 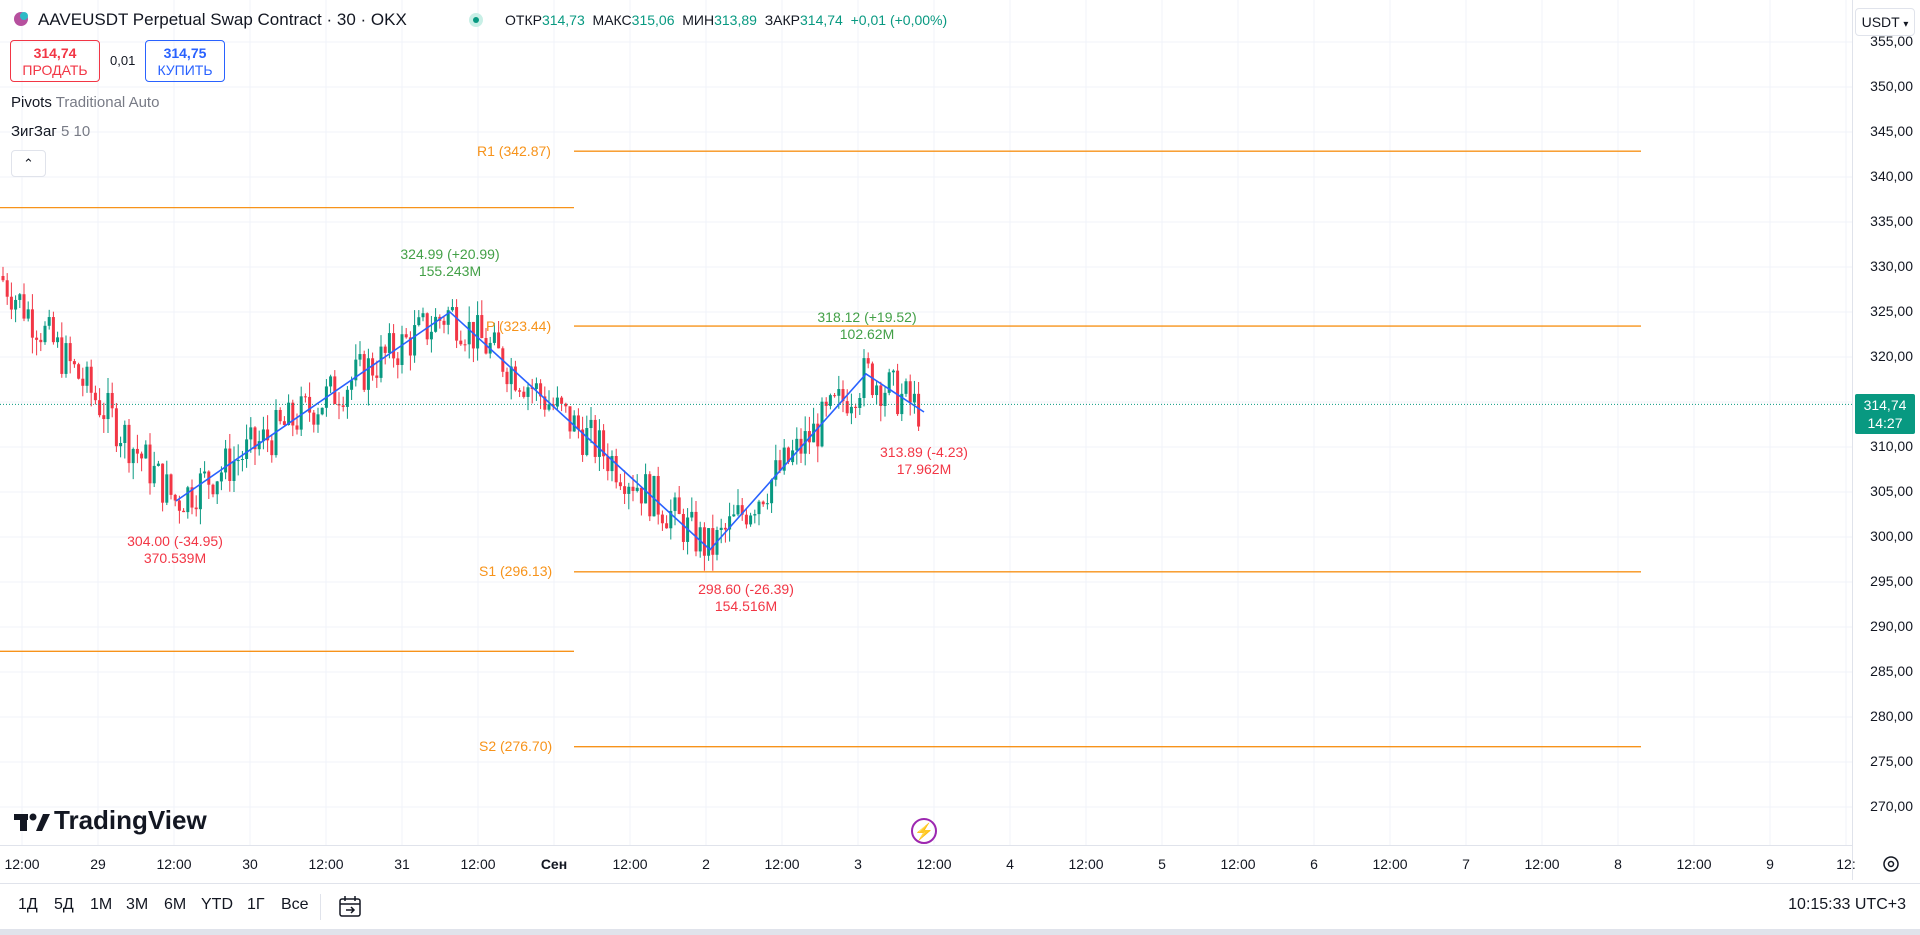 What do you see at coordinates (28, 163) in the screenshot?
I see `collapse-legend-button: ⌃` at bounding box center [28, 163].